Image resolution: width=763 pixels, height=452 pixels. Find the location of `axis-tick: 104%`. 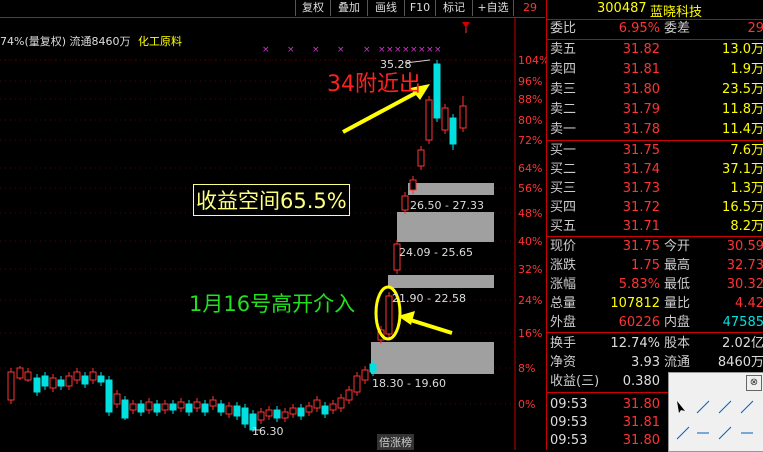

axis-tick: 104% is located at coordinates (534, 60).